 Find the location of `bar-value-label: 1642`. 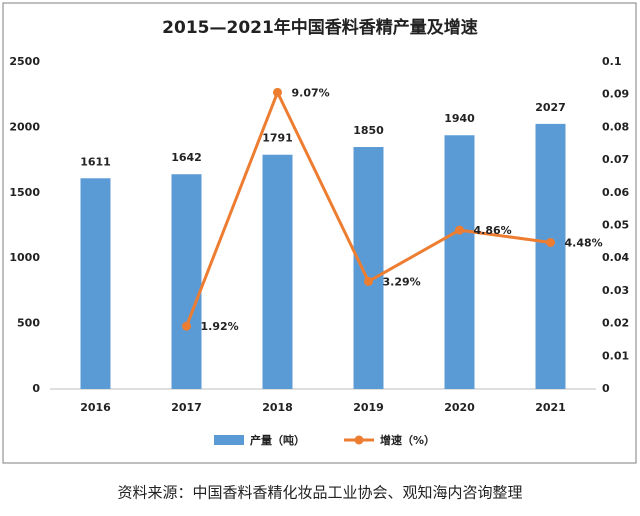

bar-value-label: 1642 is located at coordinates (186, 157).